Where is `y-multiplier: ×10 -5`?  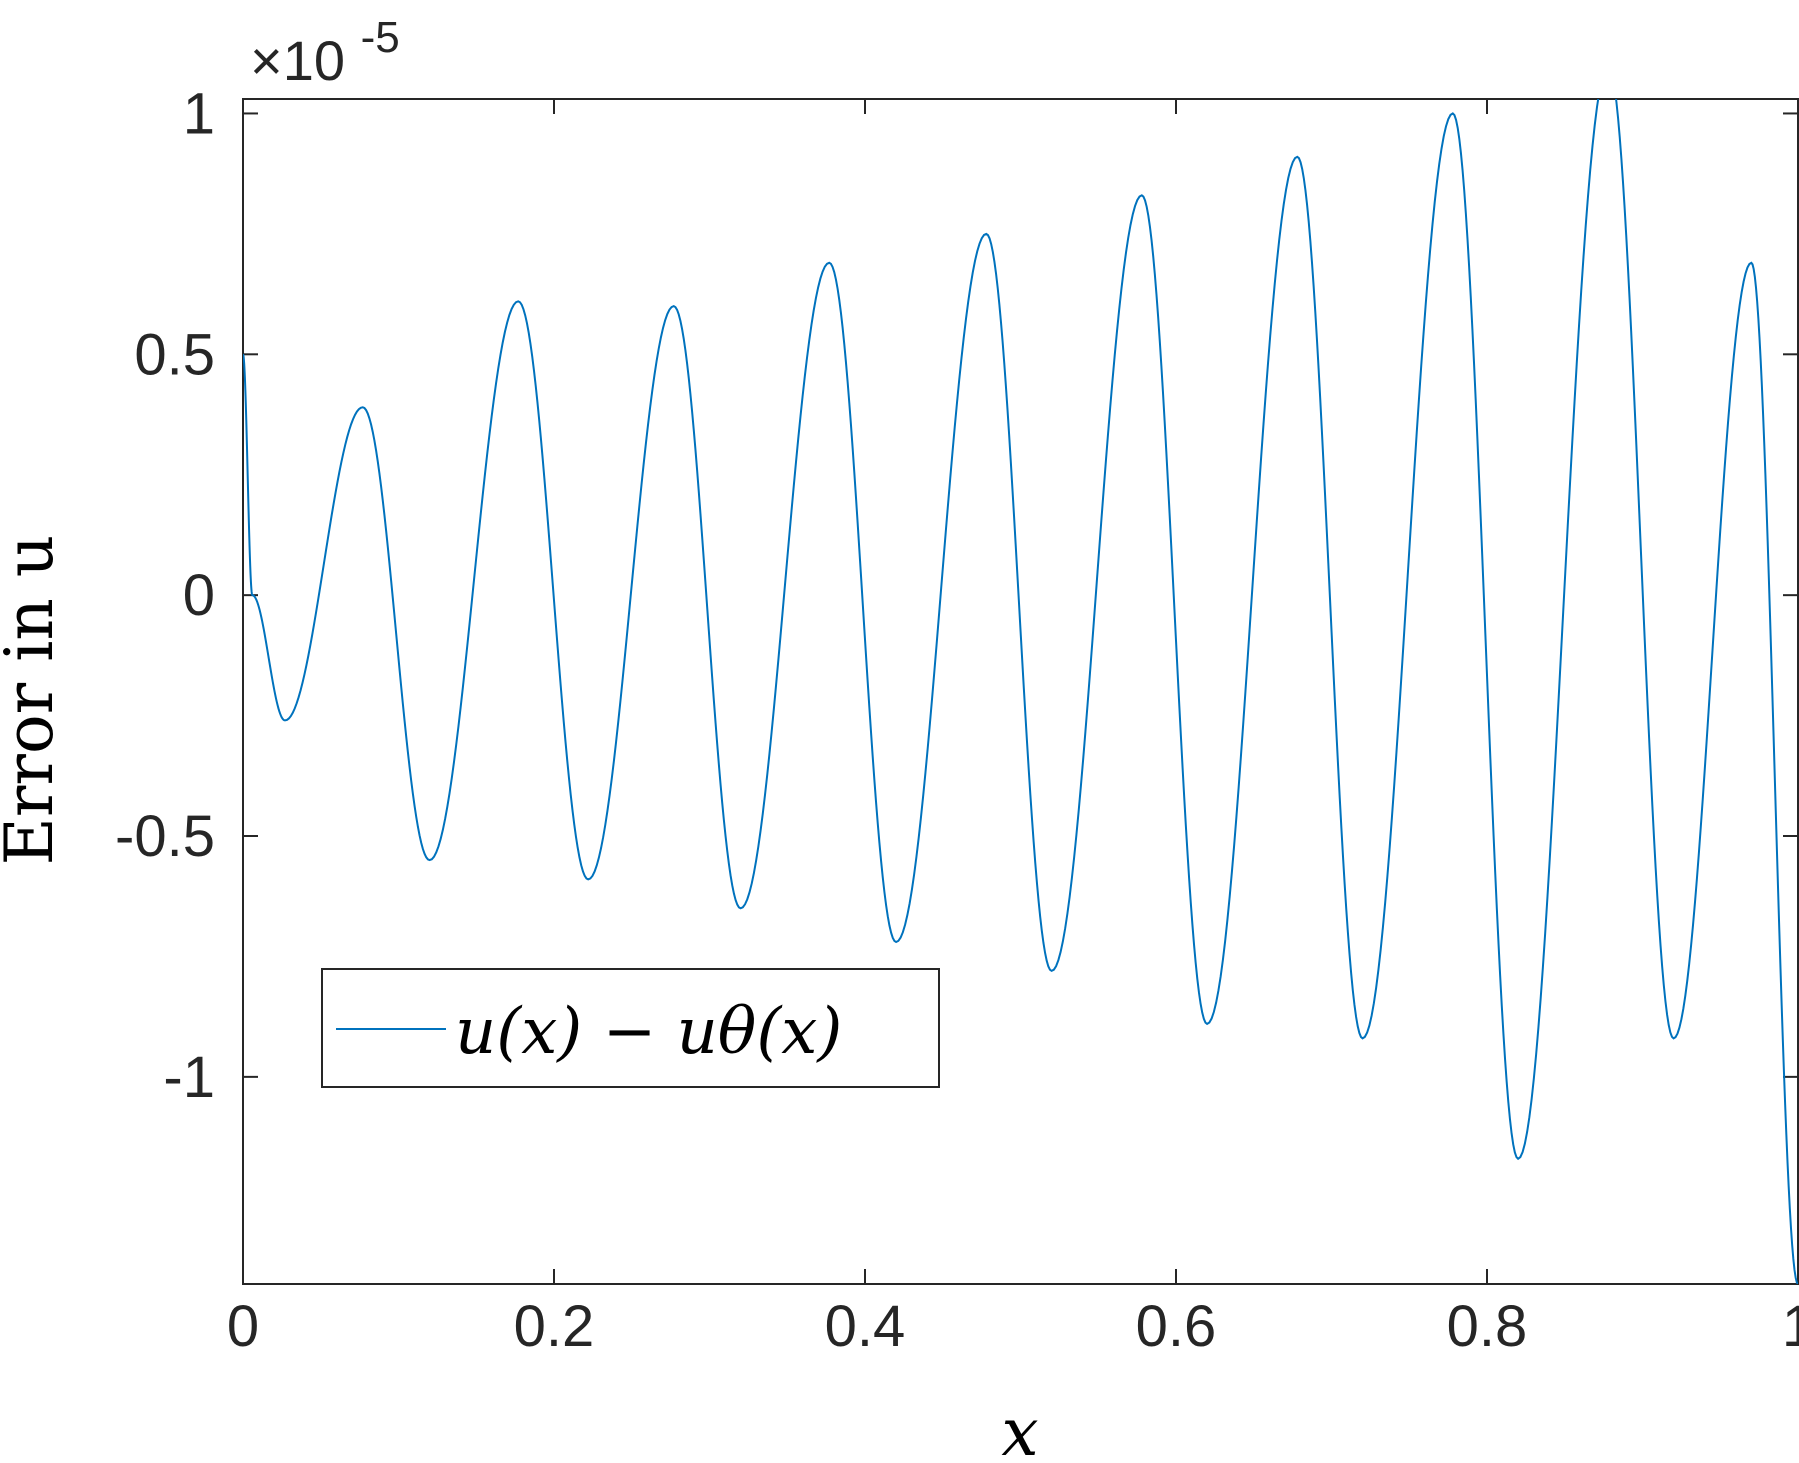 y-multiplier: ×10 -5 is located at coordinates (325, 52).